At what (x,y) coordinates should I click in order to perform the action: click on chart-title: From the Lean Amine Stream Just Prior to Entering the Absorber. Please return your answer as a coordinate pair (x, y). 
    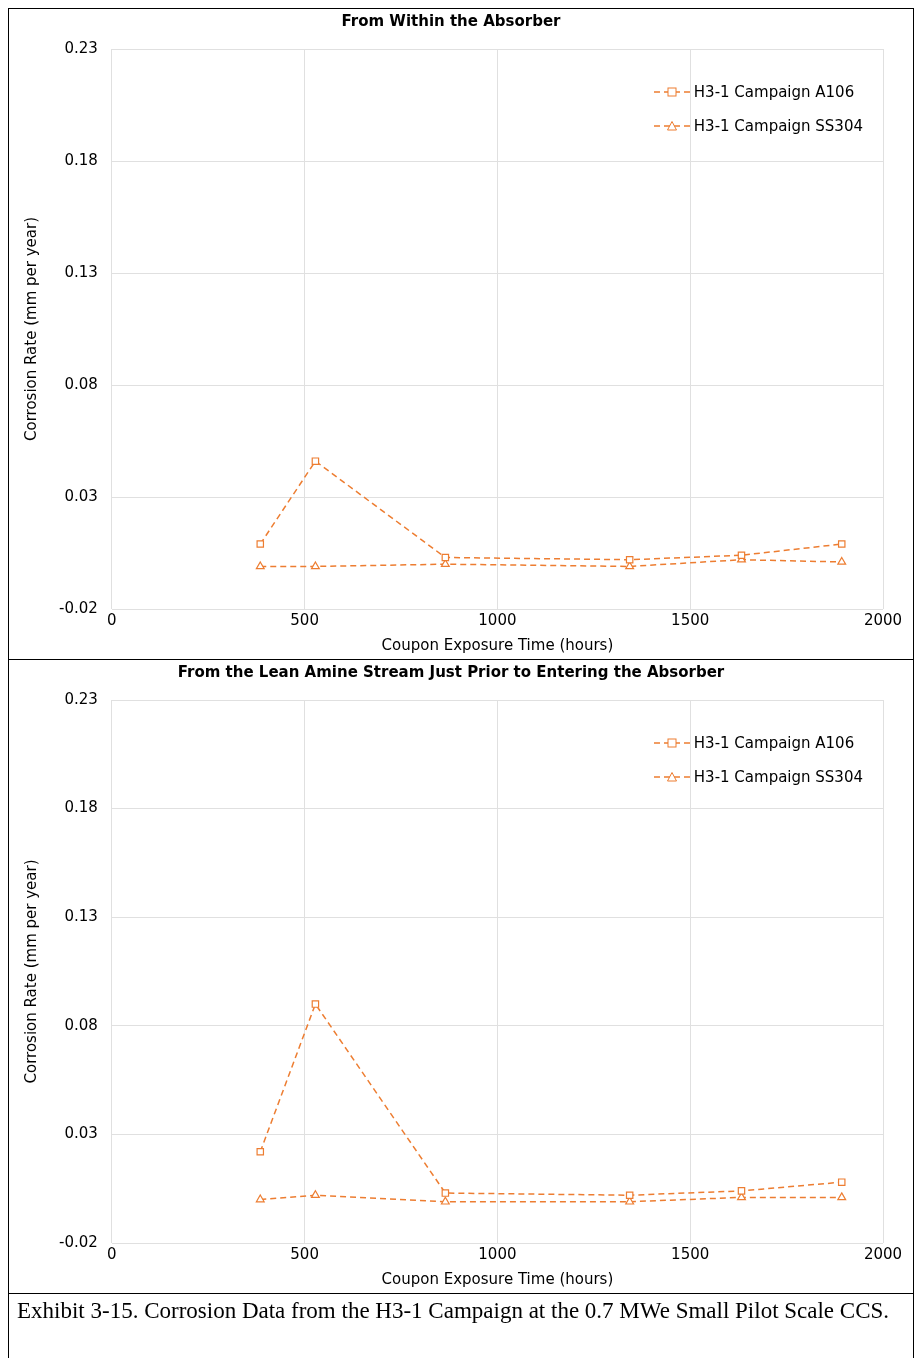
    Looking at the image, I should click on (451, 671).